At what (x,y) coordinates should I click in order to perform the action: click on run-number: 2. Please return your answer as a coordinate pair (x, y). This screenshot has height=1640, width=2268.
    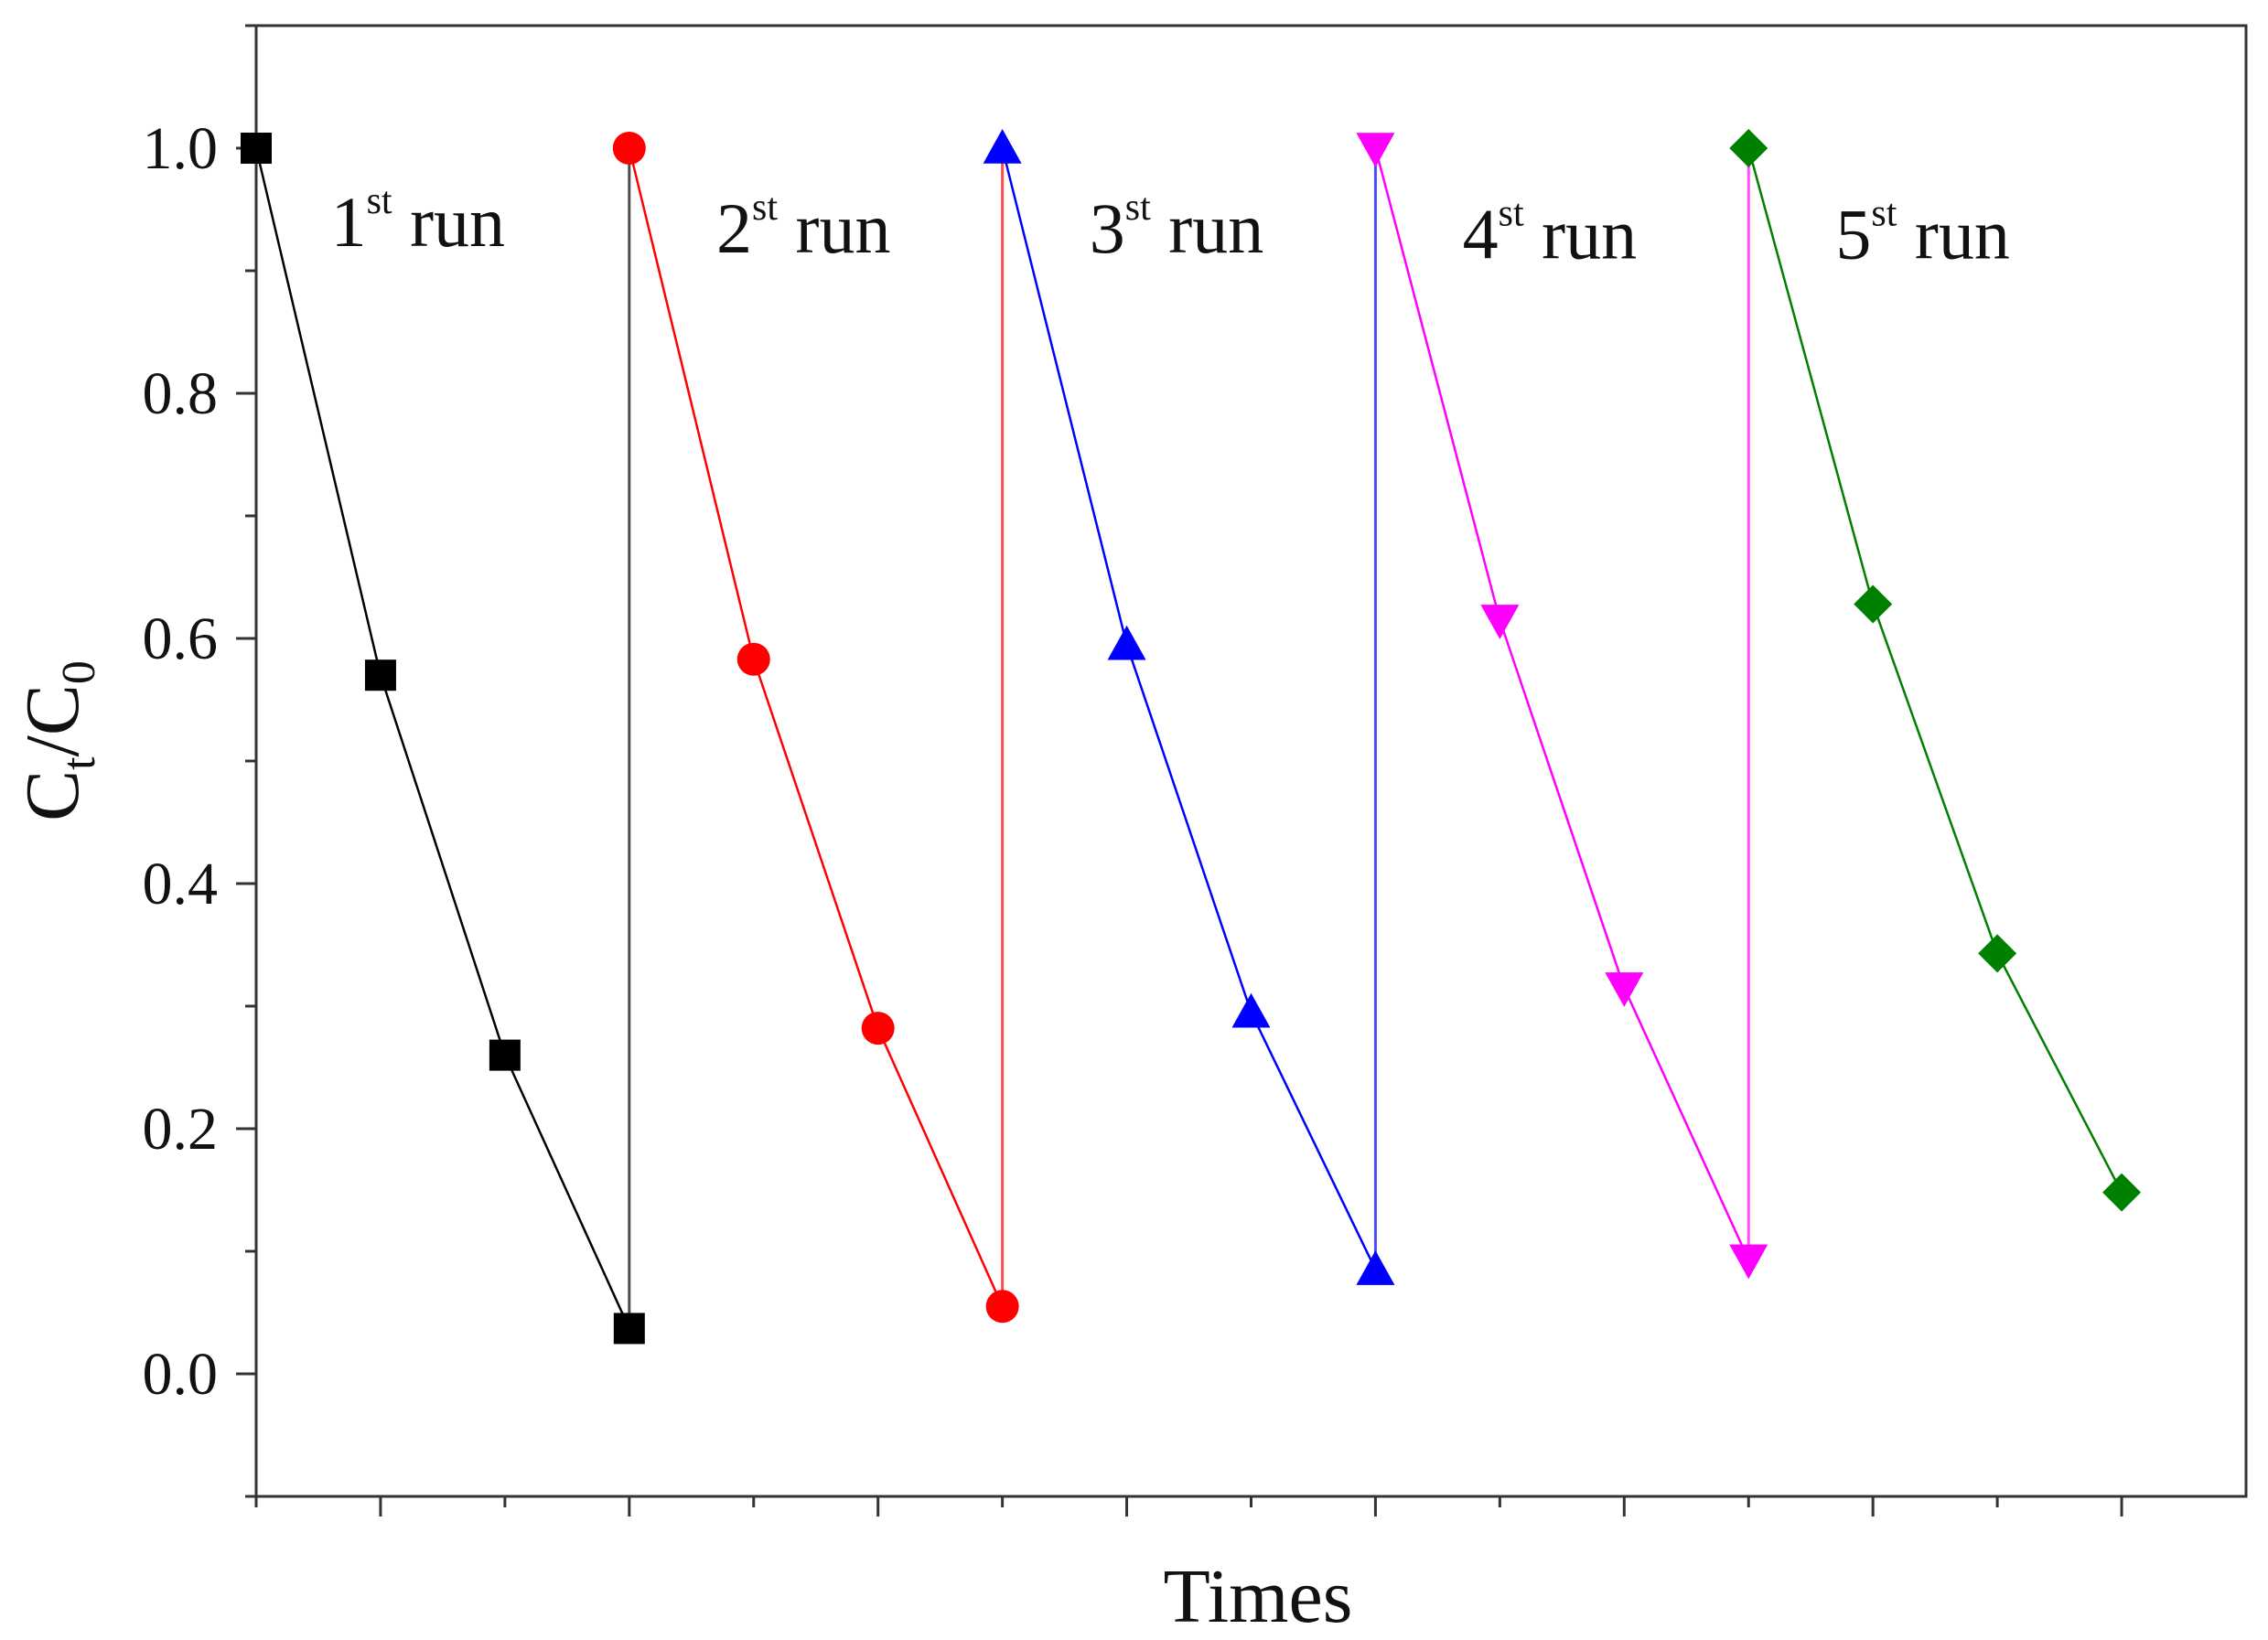
    Looking at the image, I should click on (734, 228).